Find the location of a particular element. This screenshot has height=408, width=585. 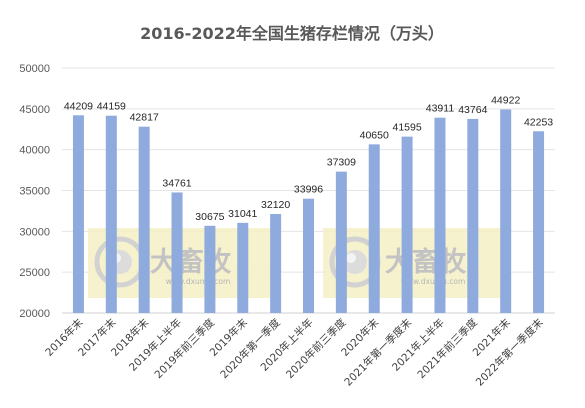

data-label: 41595 is located at coordinates (406, 128).